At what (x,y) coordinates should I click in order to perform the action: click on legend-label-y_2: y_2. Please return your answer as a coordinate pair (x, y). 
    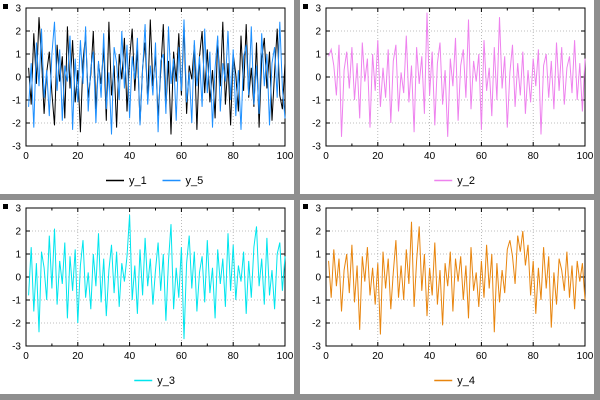
    Looking at the image, I should click on (466, 181).